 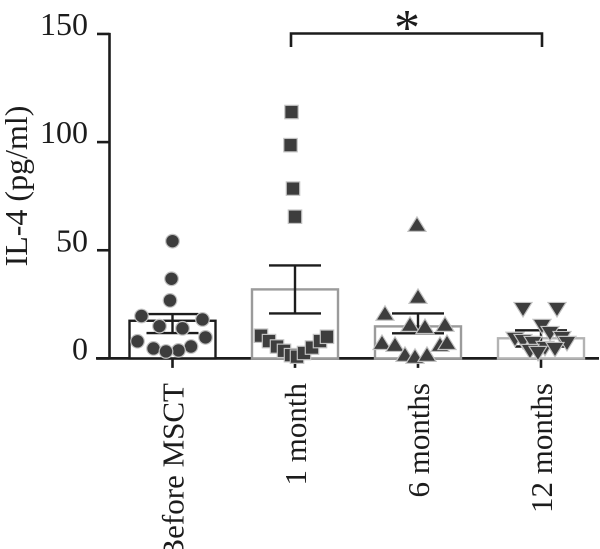 What do you see at coordinates (541, 448) in the screenshot?
I see `x-tick-label-12-months: 12 months` at bounding box center [541, 448].